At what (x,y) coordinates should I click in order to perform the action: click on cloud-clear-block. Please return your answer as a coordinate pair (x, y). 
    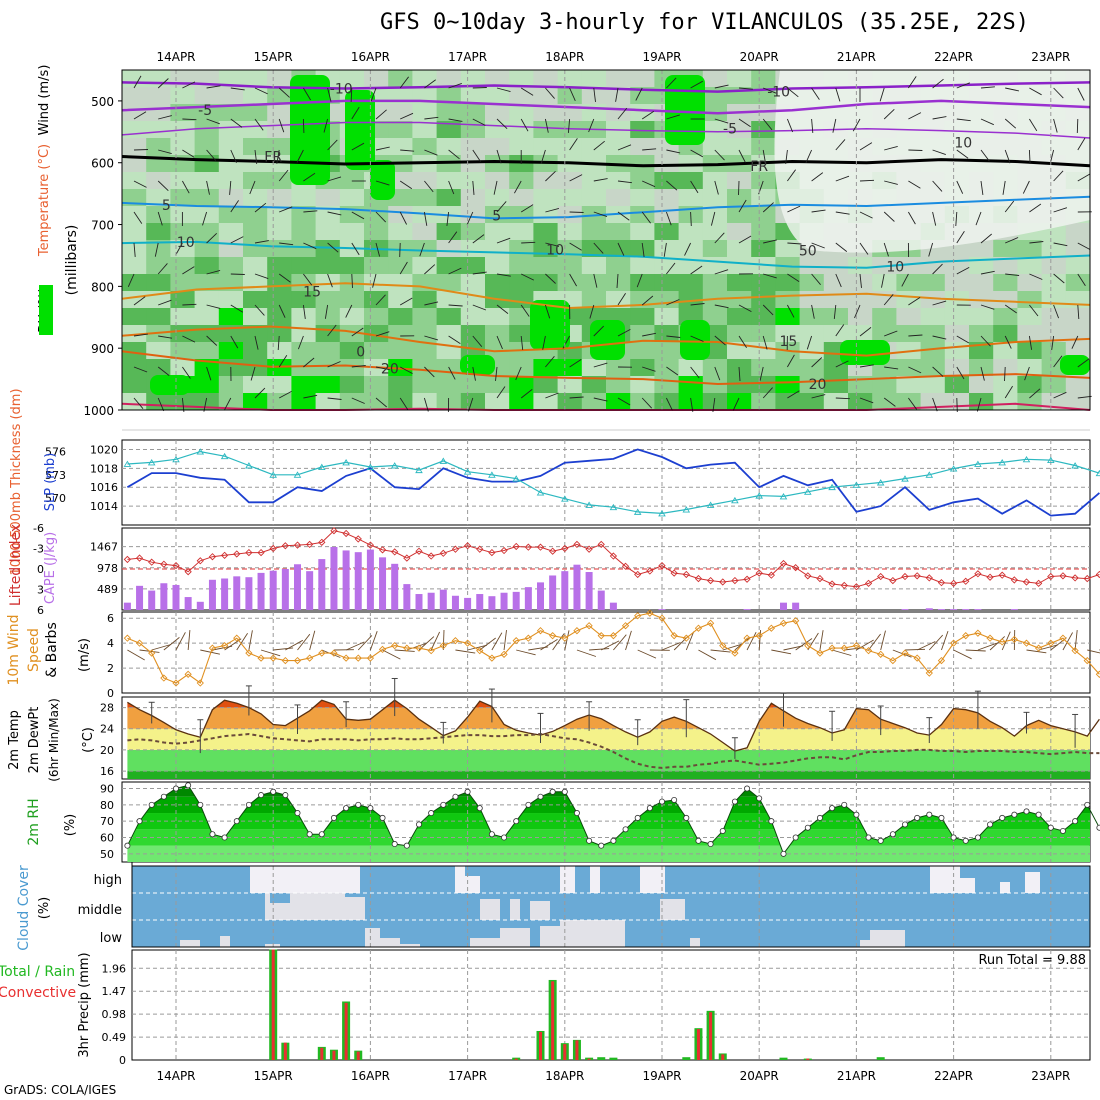
    Looking at the image, I should click on (550, 936).